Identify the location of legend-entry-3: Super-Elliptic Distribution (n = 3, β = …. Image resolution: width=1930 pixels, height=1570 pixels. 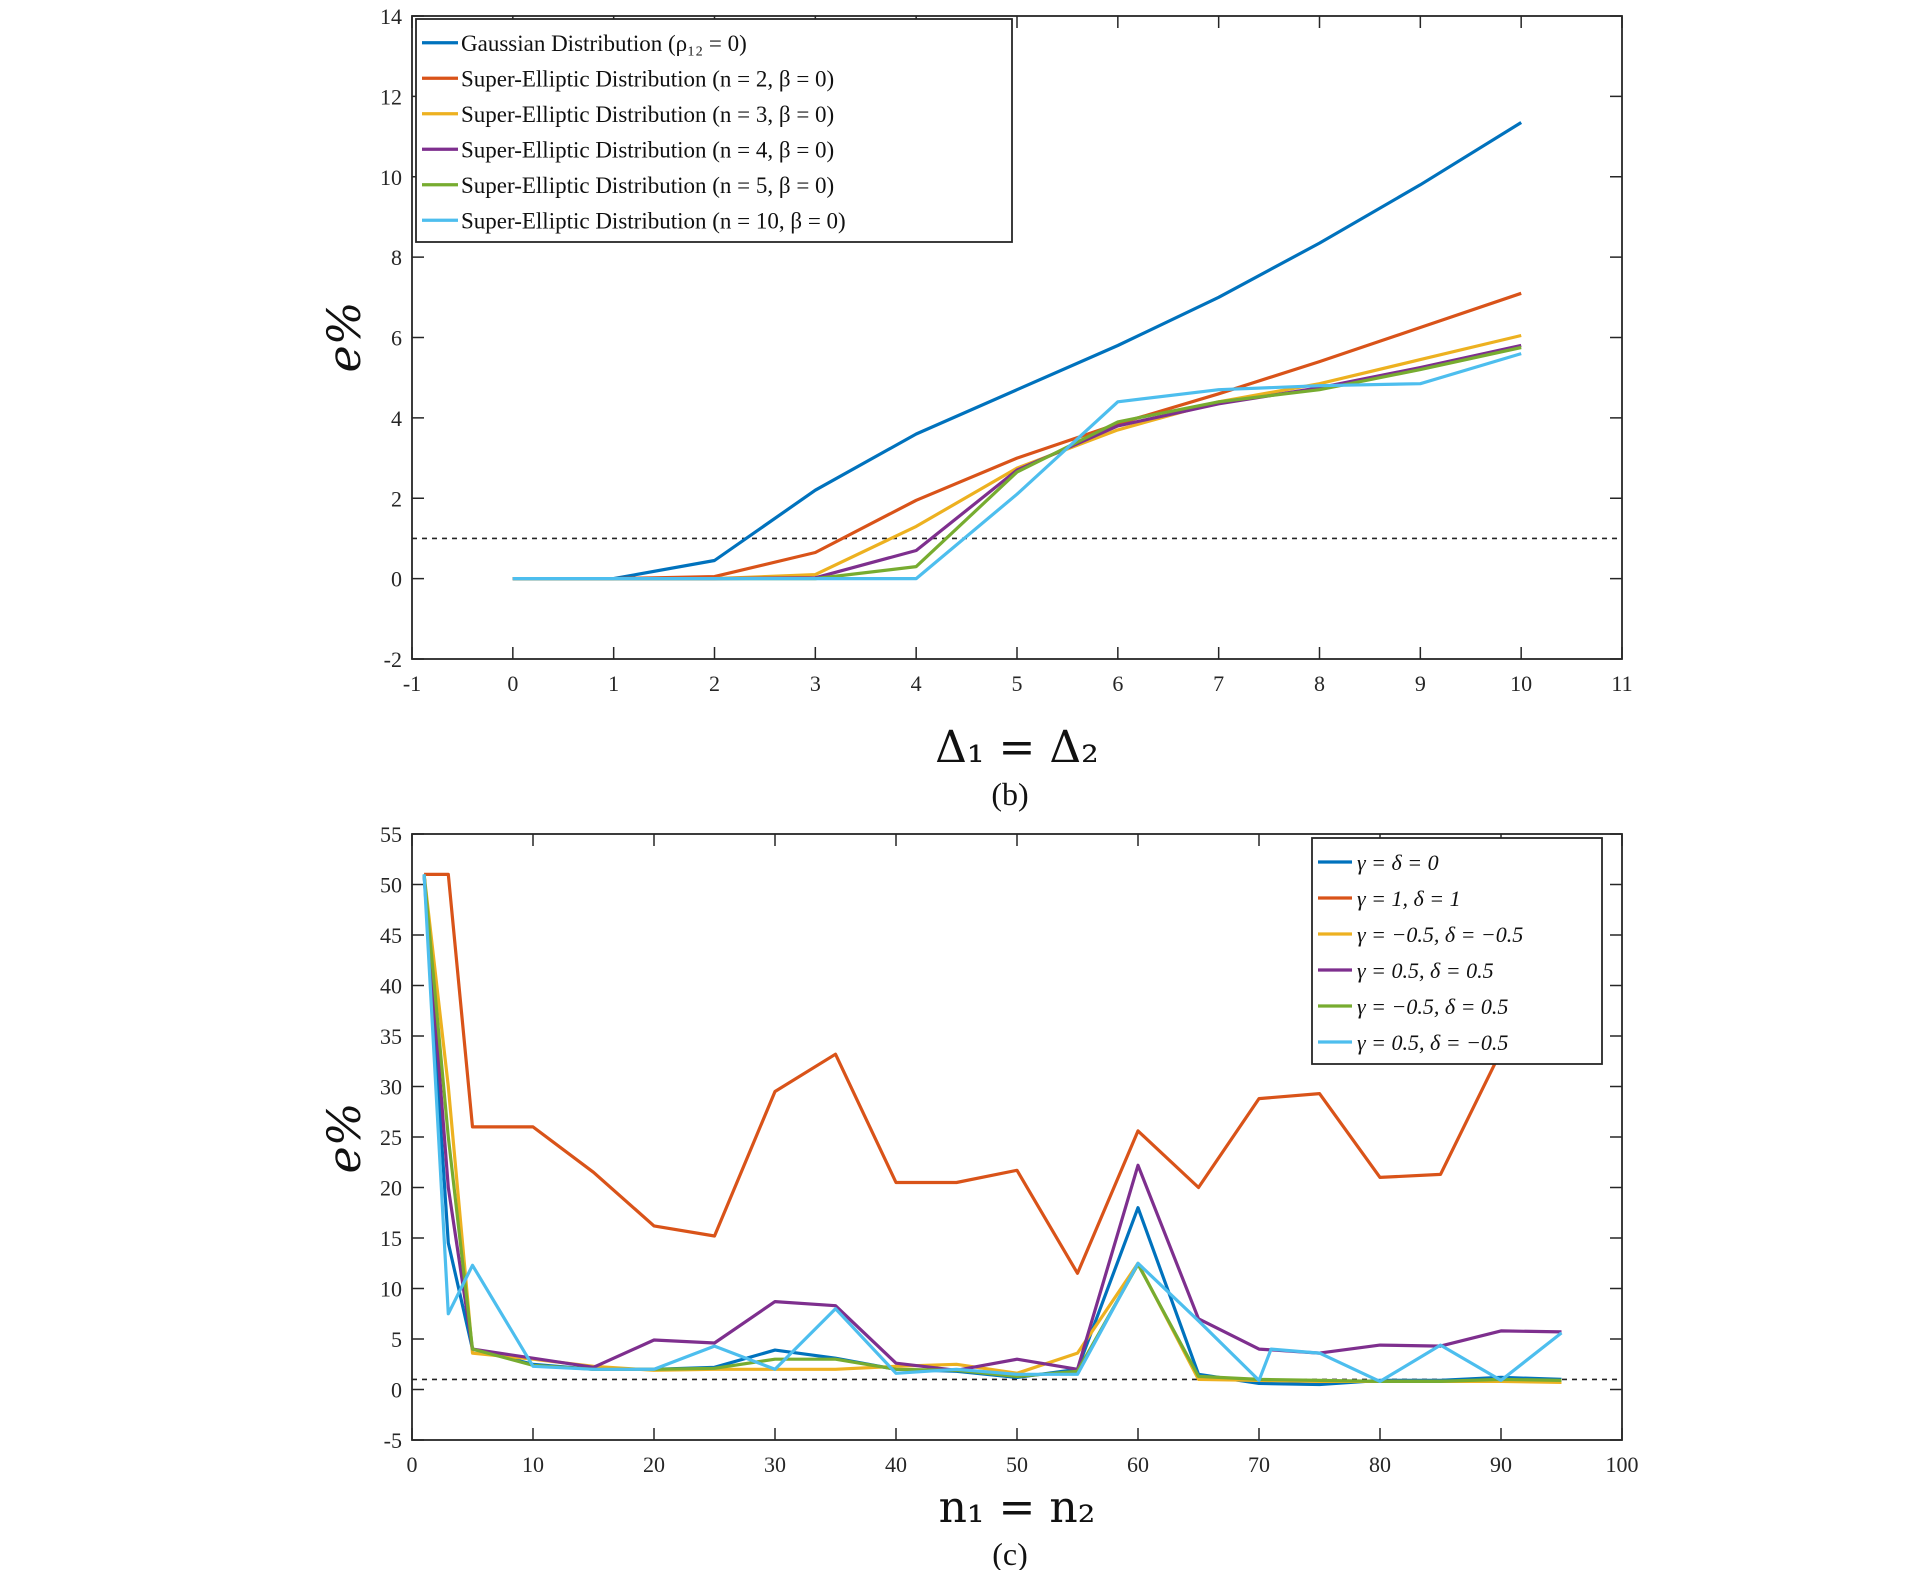
(647, 114).